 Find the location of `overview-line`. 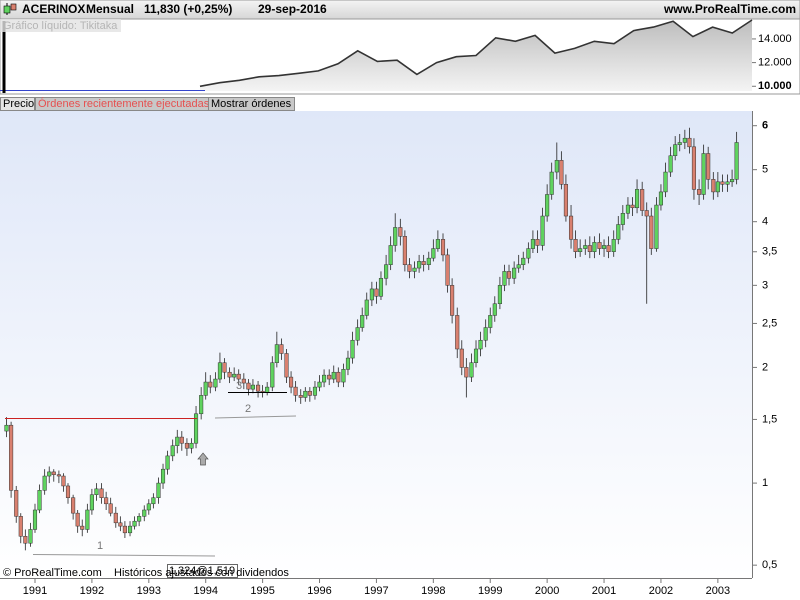

overview-line is located at coordinates (476, 53).